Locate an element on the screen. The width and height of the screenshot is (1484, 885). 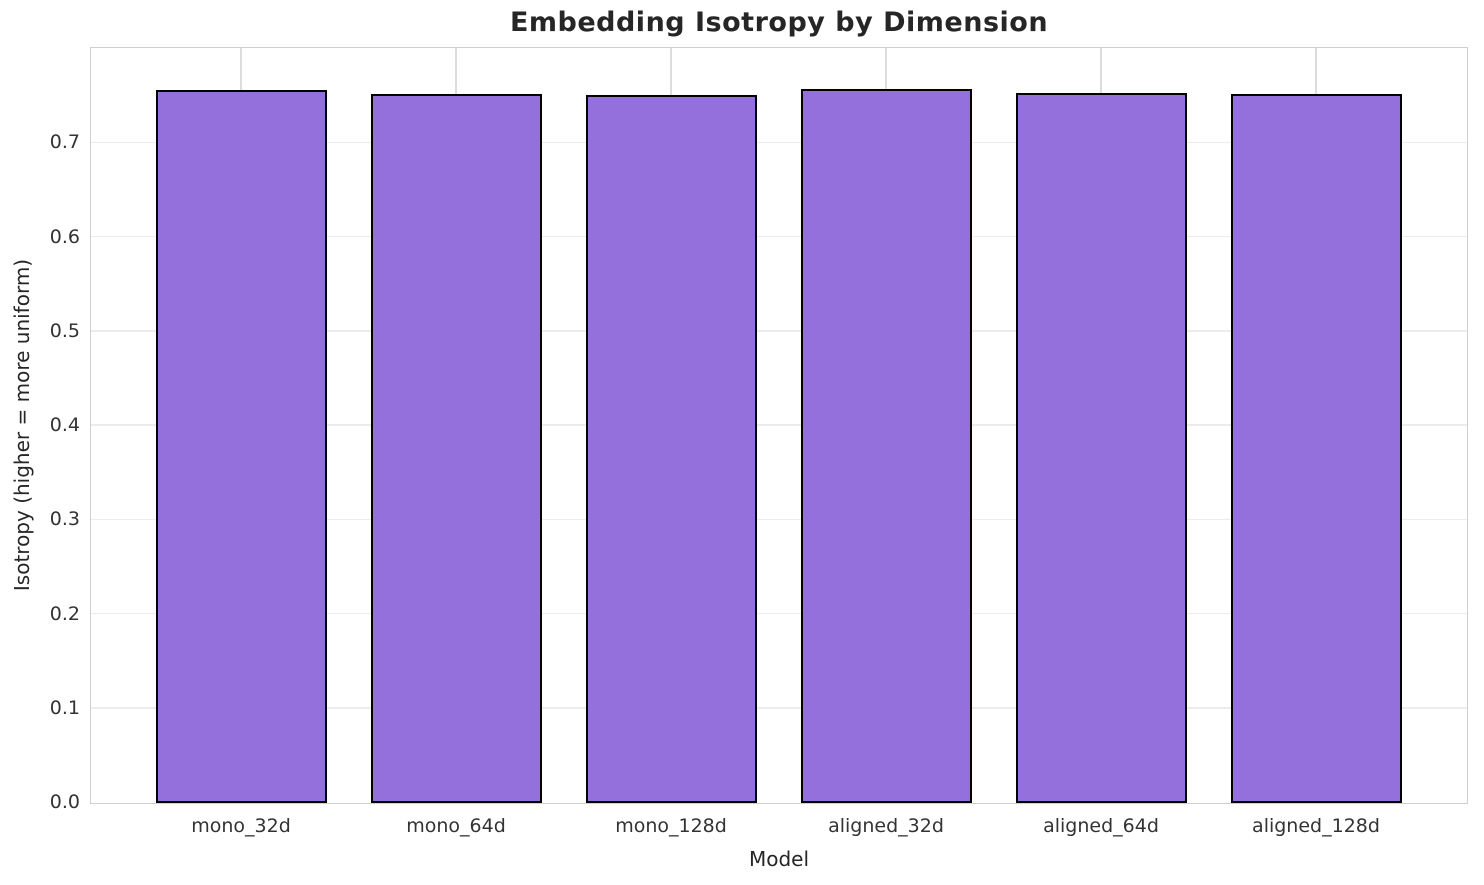
y-tick-label: 0.2 is located at coordinates (64, 613).